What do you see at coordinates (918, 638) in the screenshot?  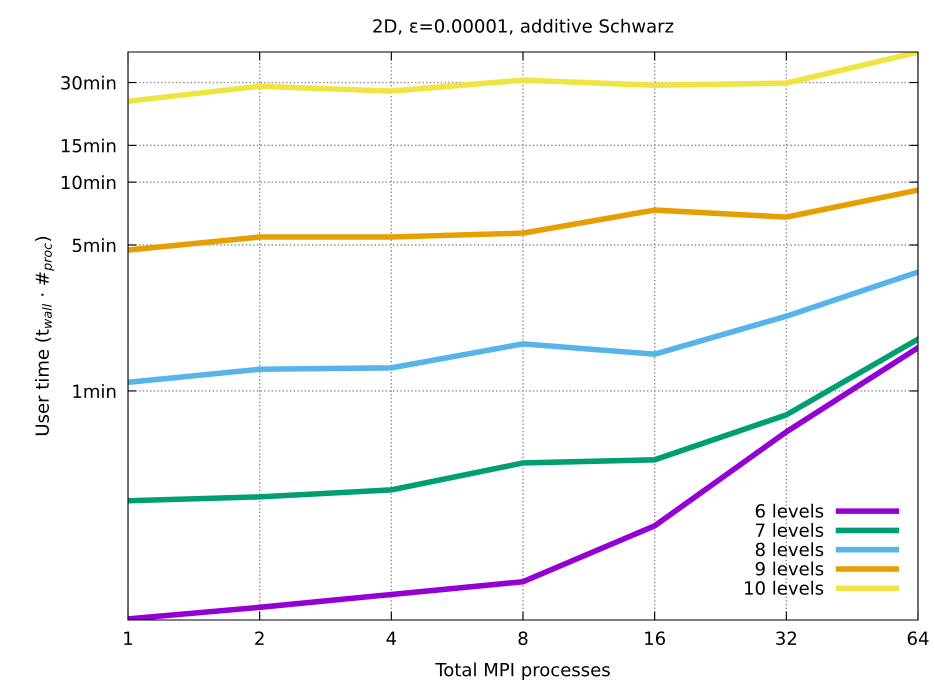 I see `x-tick-label: 64` at bounding box center [918, 638].